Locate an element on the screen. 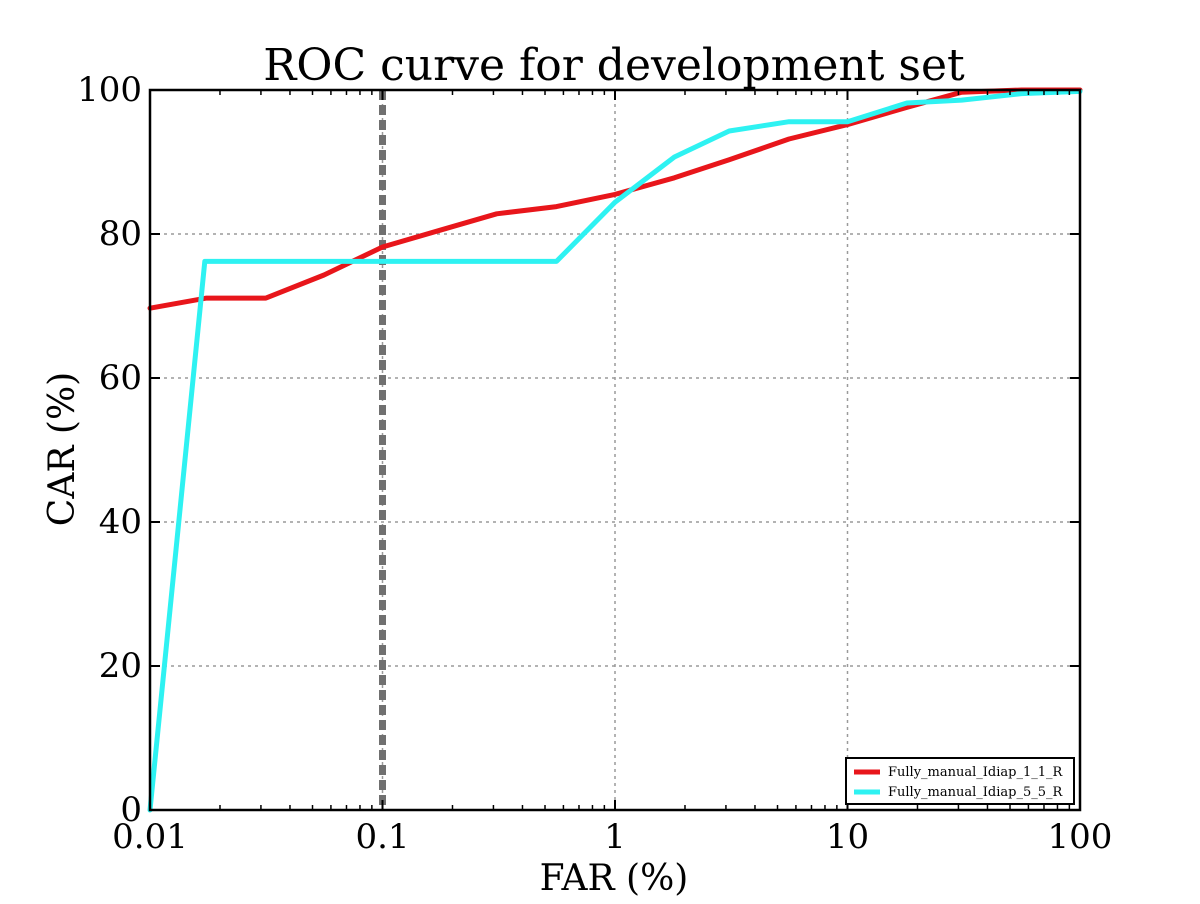 This screenshot has width=1200, height=904. legend-label: Fully_manual_Idiap_1_1_R is located at coordinates (976, 772).